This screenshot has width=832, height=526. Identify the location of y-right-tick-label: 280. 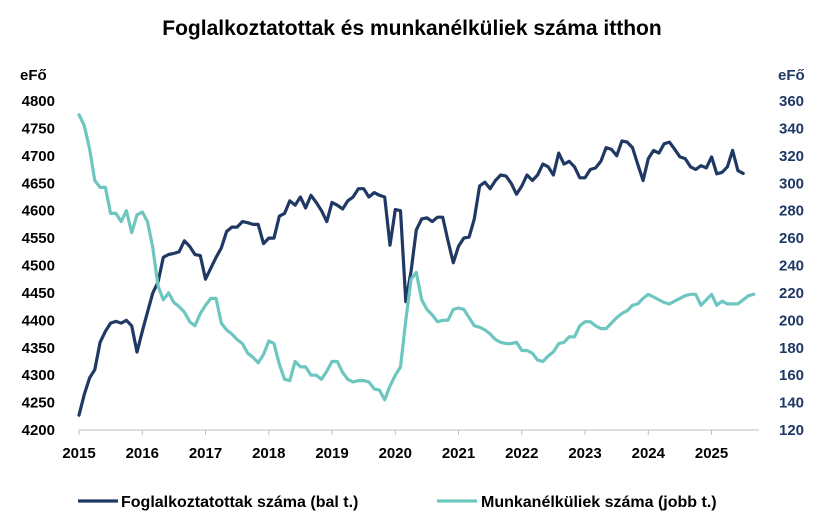
(791, 211).